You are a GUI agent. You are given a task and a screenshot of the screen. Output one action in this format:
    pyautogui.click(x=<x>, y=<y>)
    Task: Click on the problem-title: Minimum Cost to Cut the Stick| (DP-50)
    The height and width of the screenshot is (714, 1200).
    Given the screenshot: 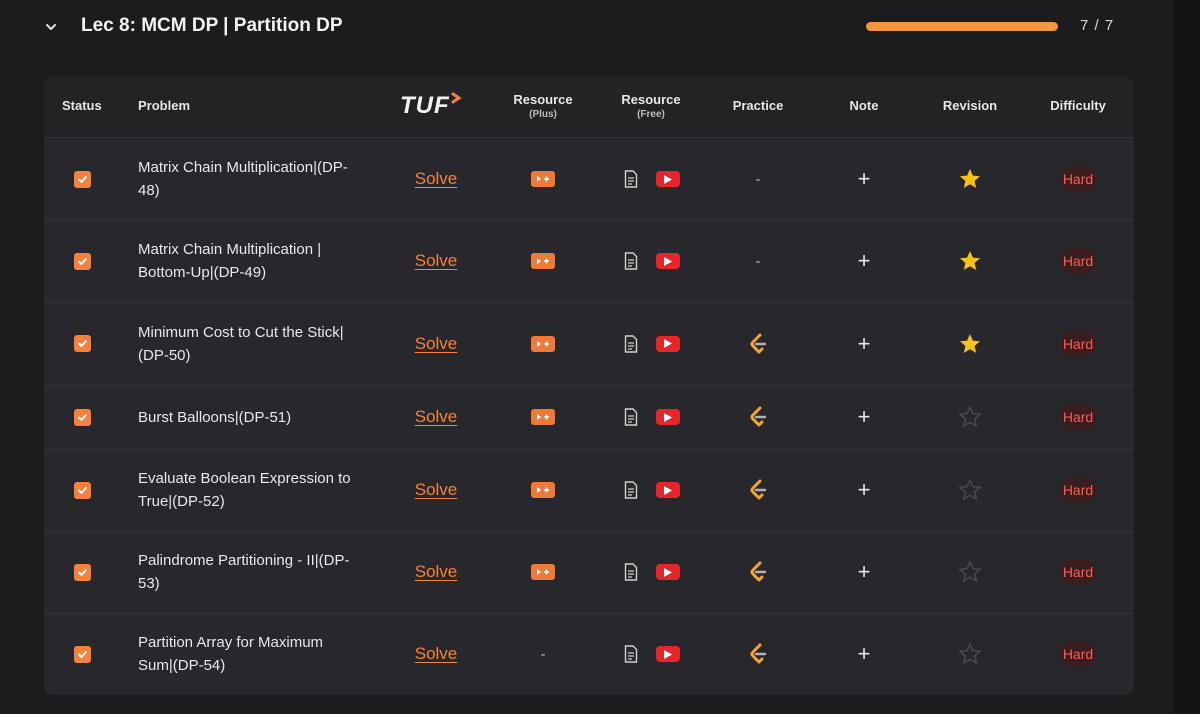 What is the action you would take?
    pyautogui.click(x=258, y=344)
    